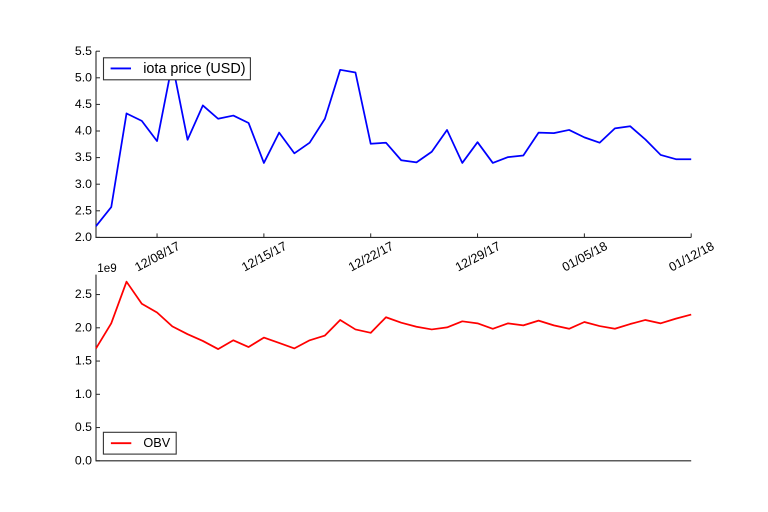 This screenshot has height=512, width=768. Describe the element at coordinates (83, 427) in the screenshot. I see `svg-text: 0.5` at that location.